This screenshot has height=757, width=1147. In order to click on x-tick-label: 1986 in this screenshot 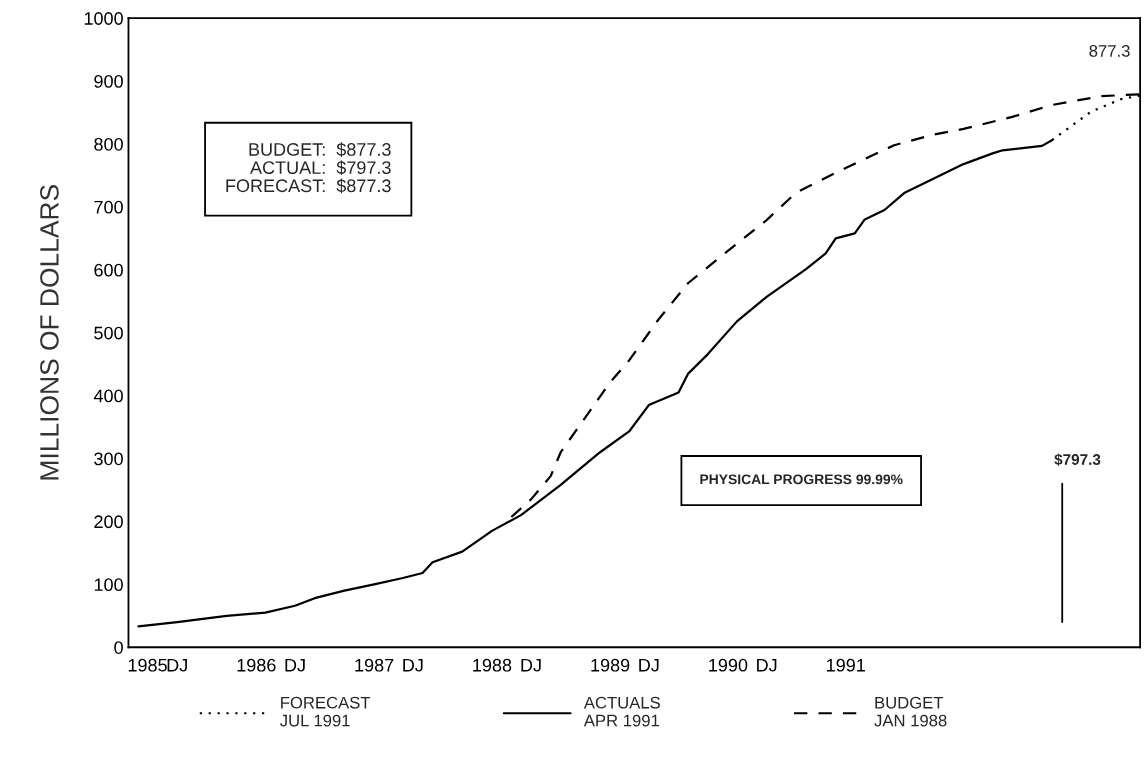, I will do `click(256, 665)`.